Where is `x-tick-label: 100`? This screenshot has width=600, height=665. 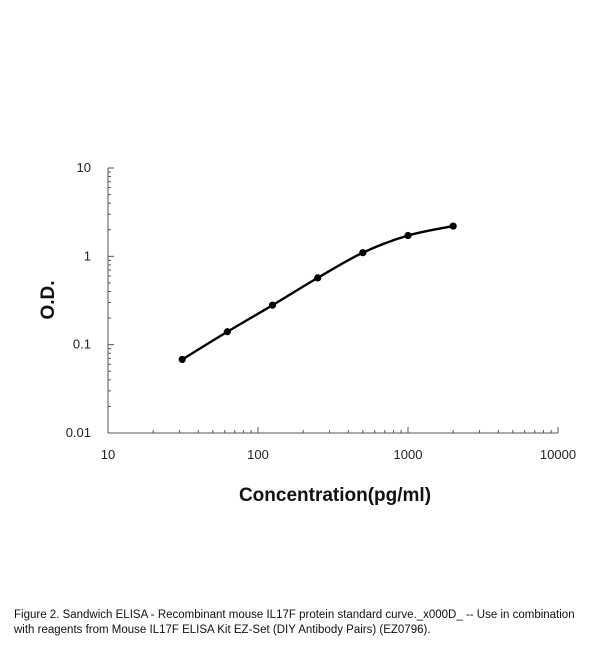
x-tick-label: 100 is located at coordinates (258, 454).